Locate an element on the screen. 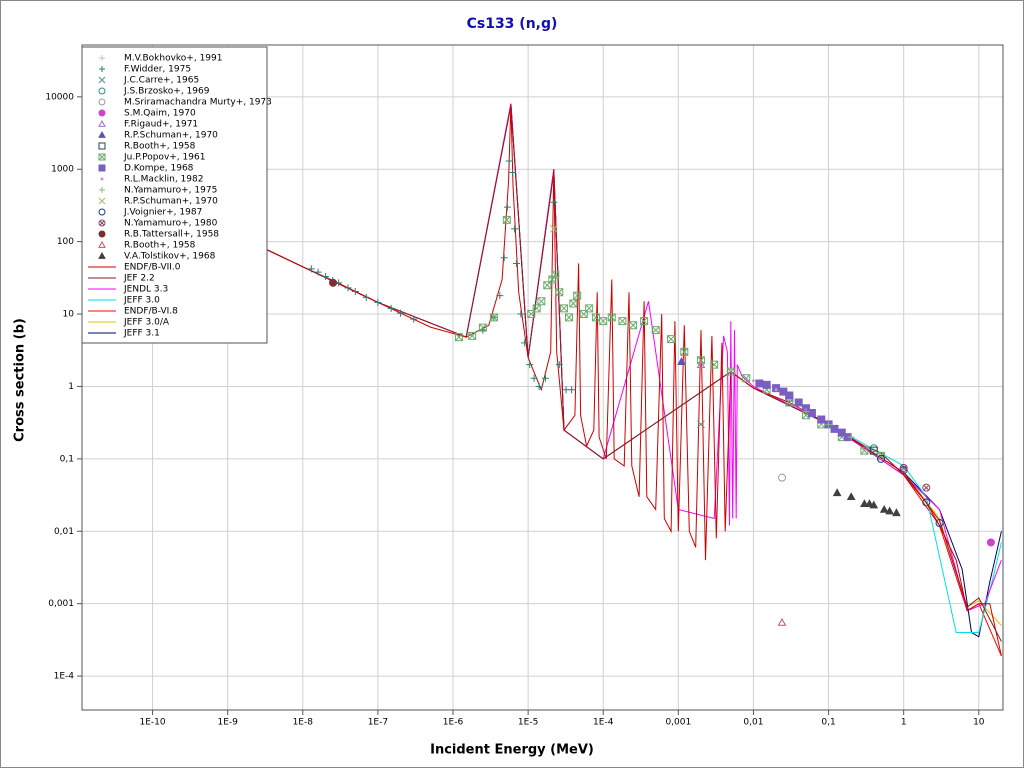 Image resolution: width=1024 pixels, height=768 pixels. legend-label: F.Widder, 1975 is located at coordinates (157, 70).